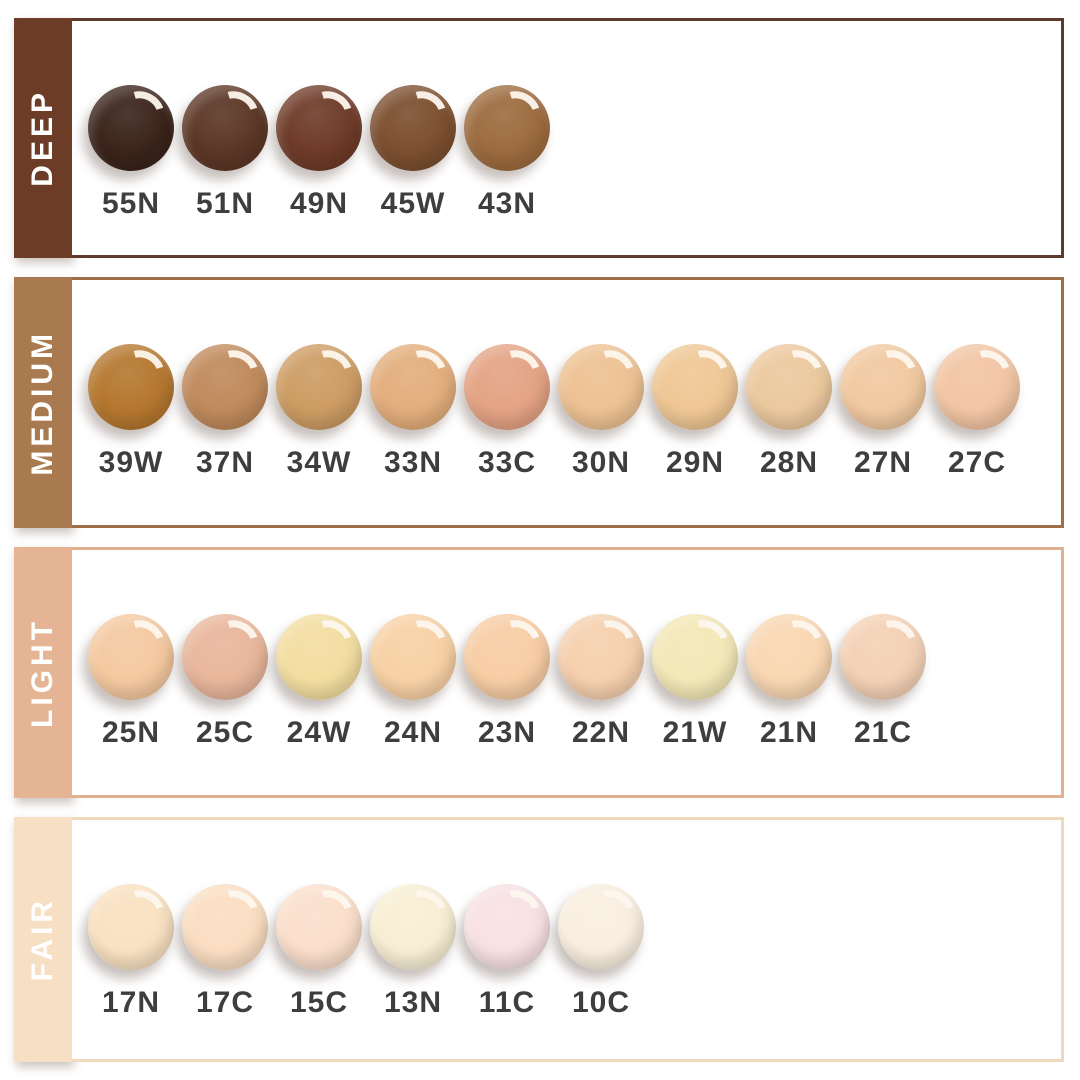 Image resolution: width=1080 pixels, height=1080 pixels. What do you see at coordinates (601, 1002) in the screenshot?
I see `shade-code-label: 10C` at bounding box center [601, 1002].